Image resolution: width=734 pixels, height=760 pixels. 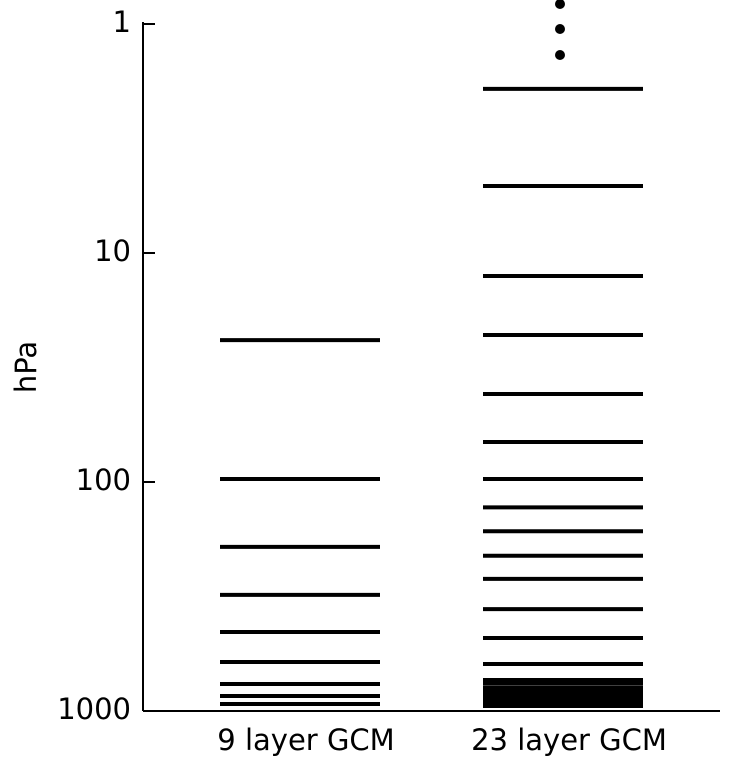 What do you see at coordinates (305, 740) in the screenshot?
I see `x-tick-label: 9 layer GCM` at bounding box center [305, 740].